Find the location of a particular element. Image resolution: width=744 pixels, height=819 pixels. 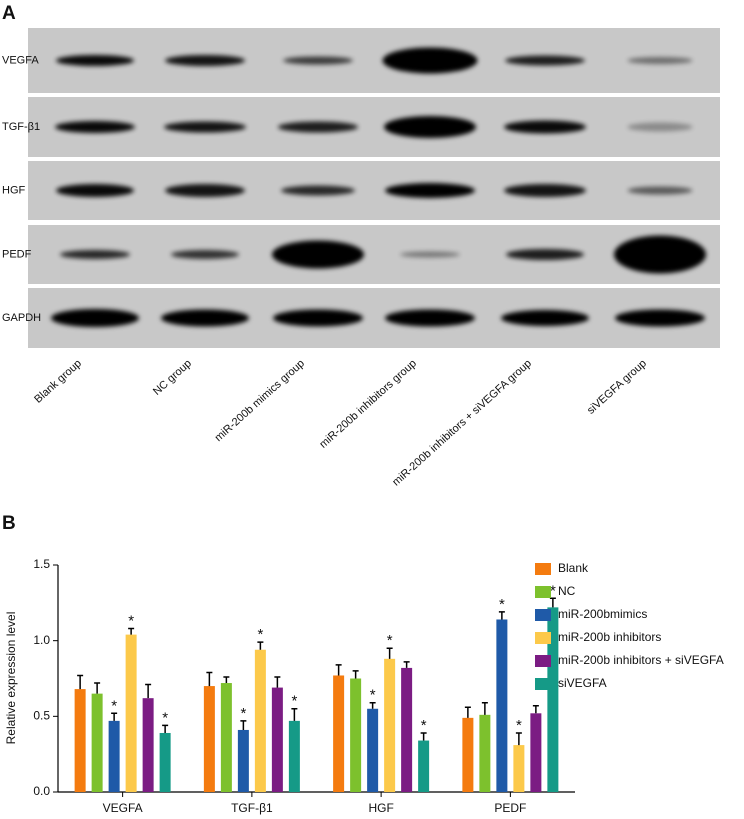

y-tick-label: 0.0 is located at coordinates (41, 791).